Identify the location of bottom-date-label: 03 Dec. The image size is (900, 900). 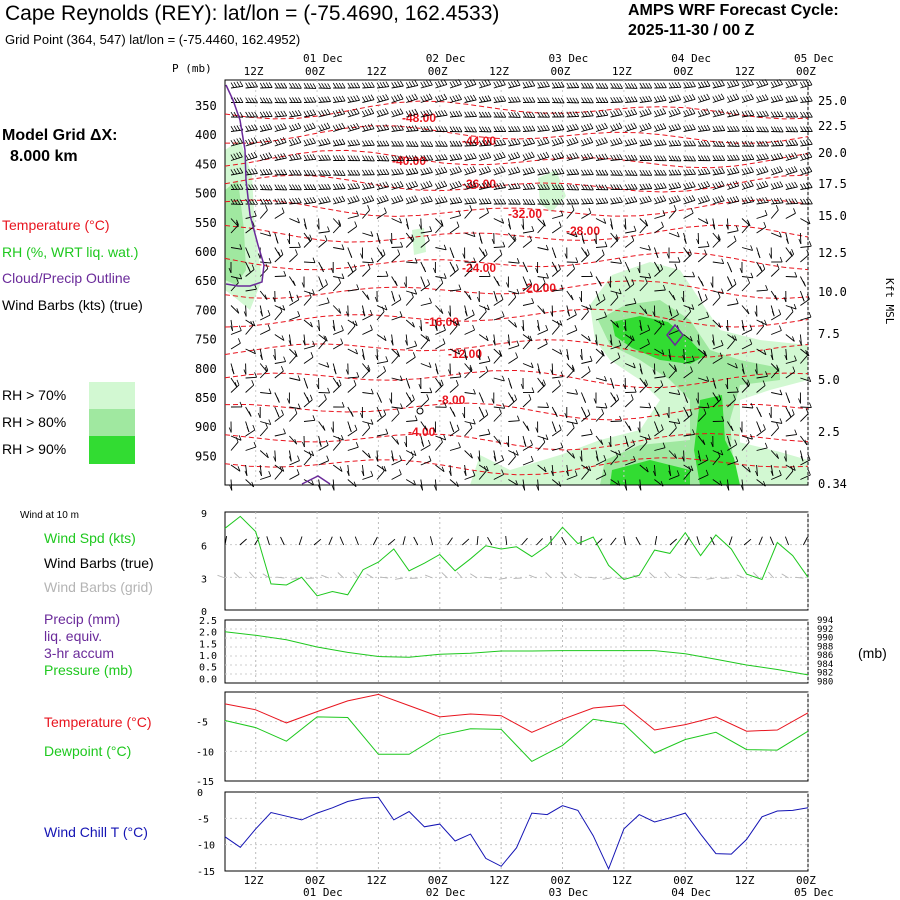
(569, 892).